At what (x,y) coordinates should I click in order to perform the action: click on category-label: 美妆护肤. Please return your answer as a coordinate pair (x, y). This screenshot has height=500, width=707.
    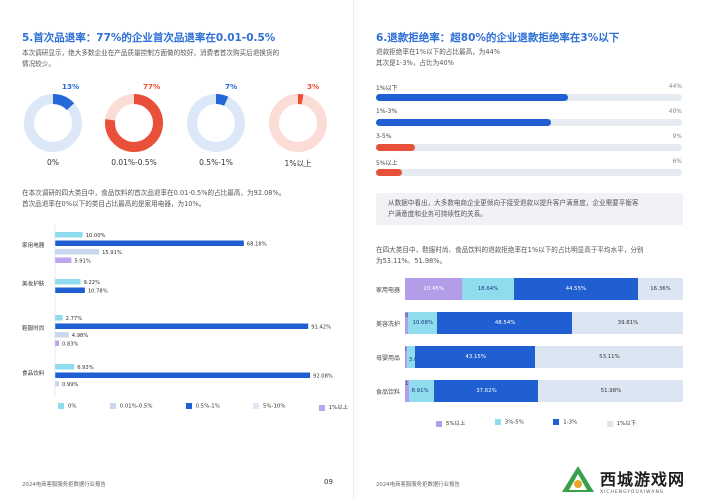
    Looking at the image, I should click on (33, 284).